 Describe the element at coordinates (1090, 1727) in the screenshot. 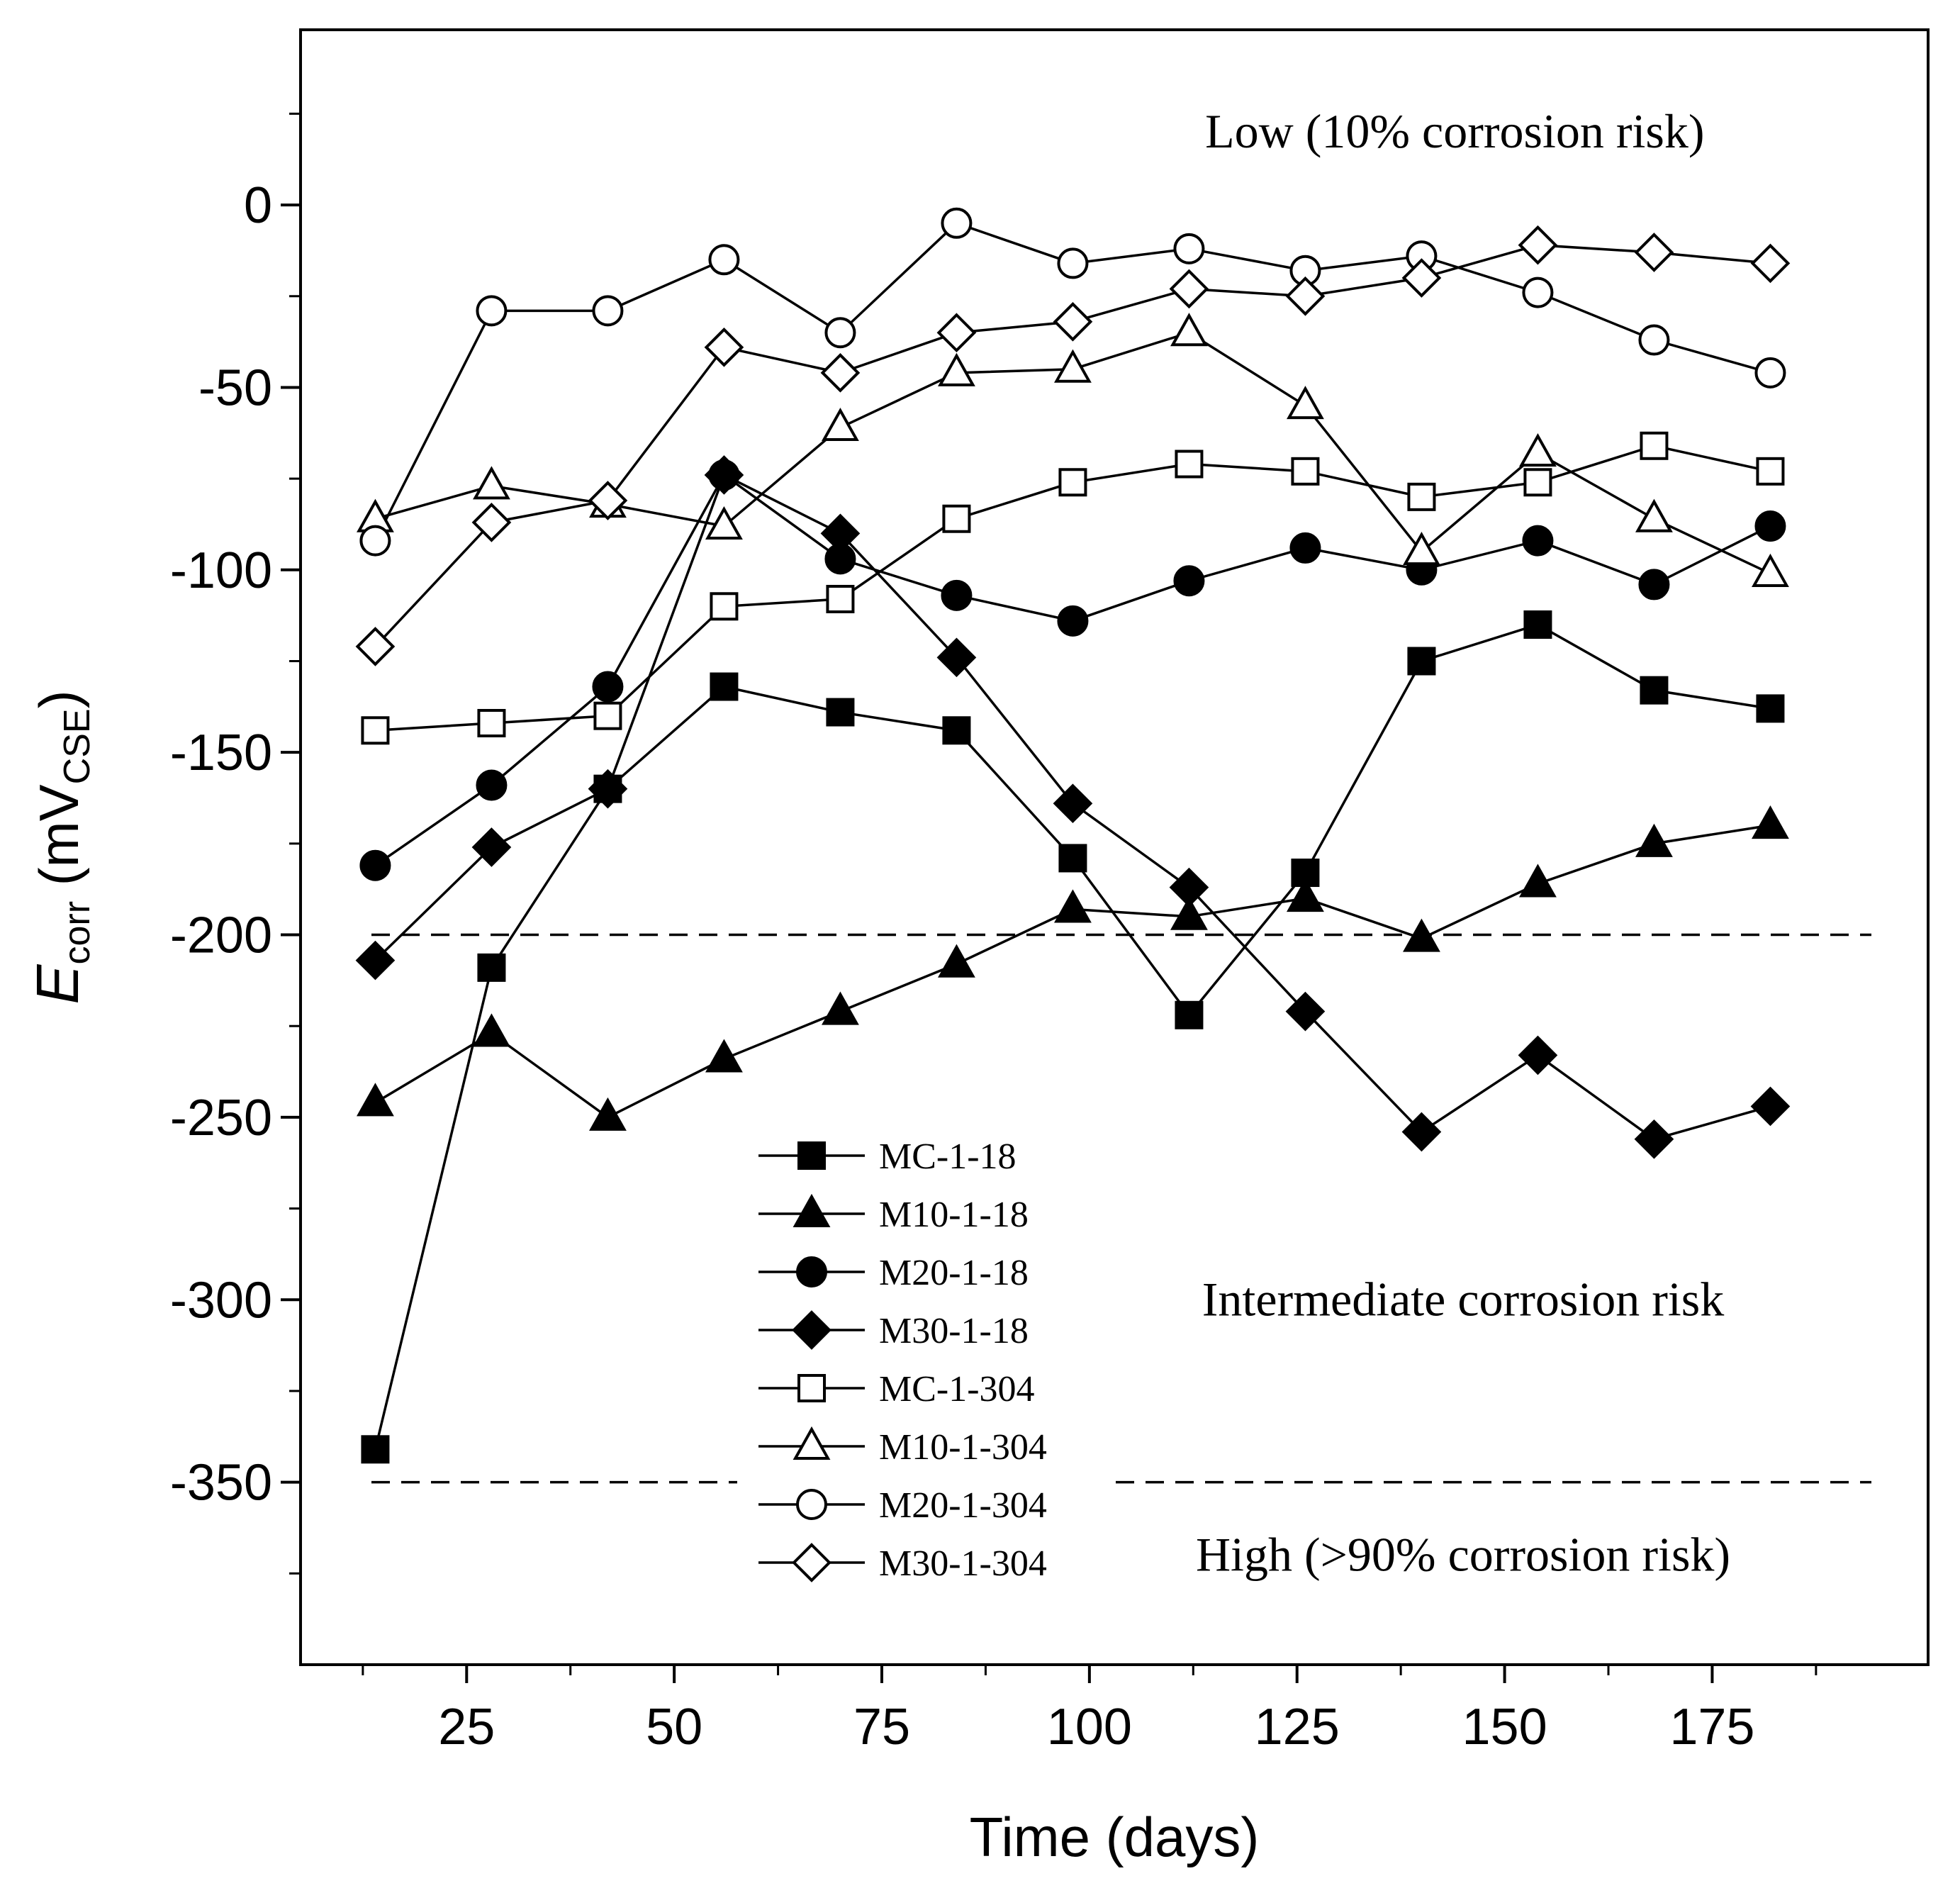

I see `x-tick-label: 100` at that location.